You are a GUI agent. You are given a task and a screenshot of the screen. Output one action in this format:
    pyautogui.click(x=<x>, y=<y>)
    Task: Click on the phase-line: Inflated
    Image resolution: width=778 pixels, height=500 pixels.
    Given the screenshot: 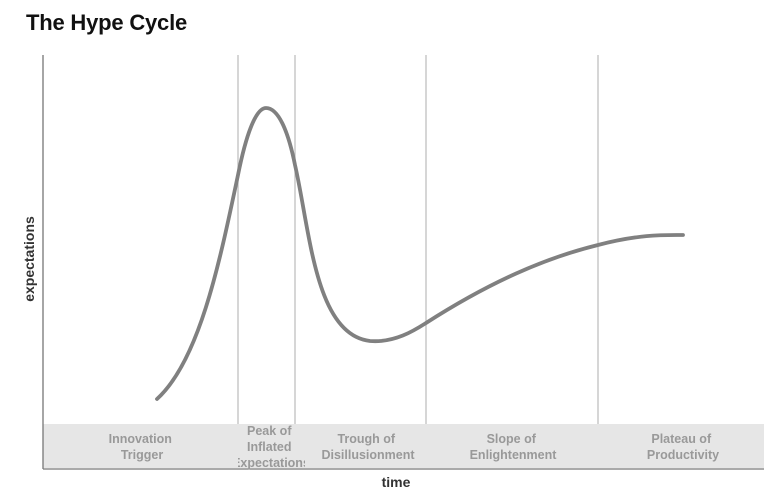 What is the action you would take?
    pyautogui.click(x=269, y=447)
    